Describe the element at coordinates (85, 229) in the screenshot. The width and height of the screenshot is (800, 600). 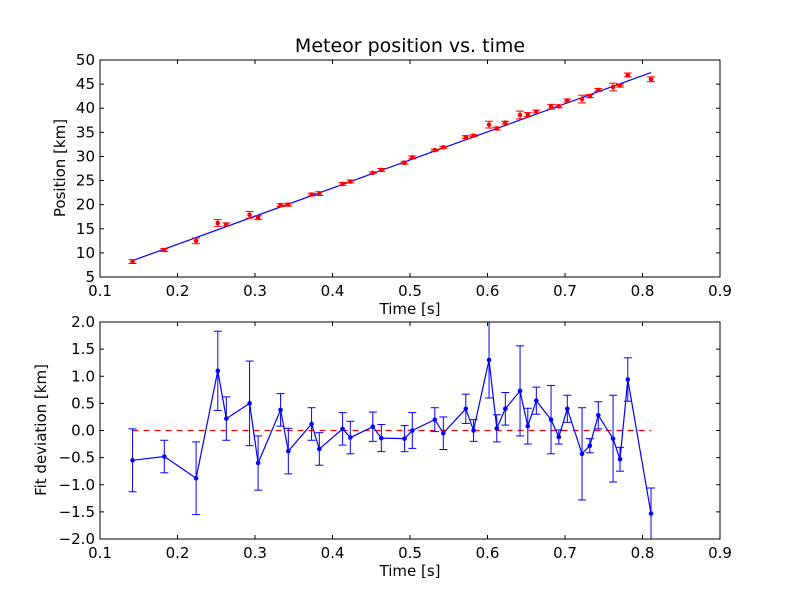
I see `y-tick-label: 15` at that location.